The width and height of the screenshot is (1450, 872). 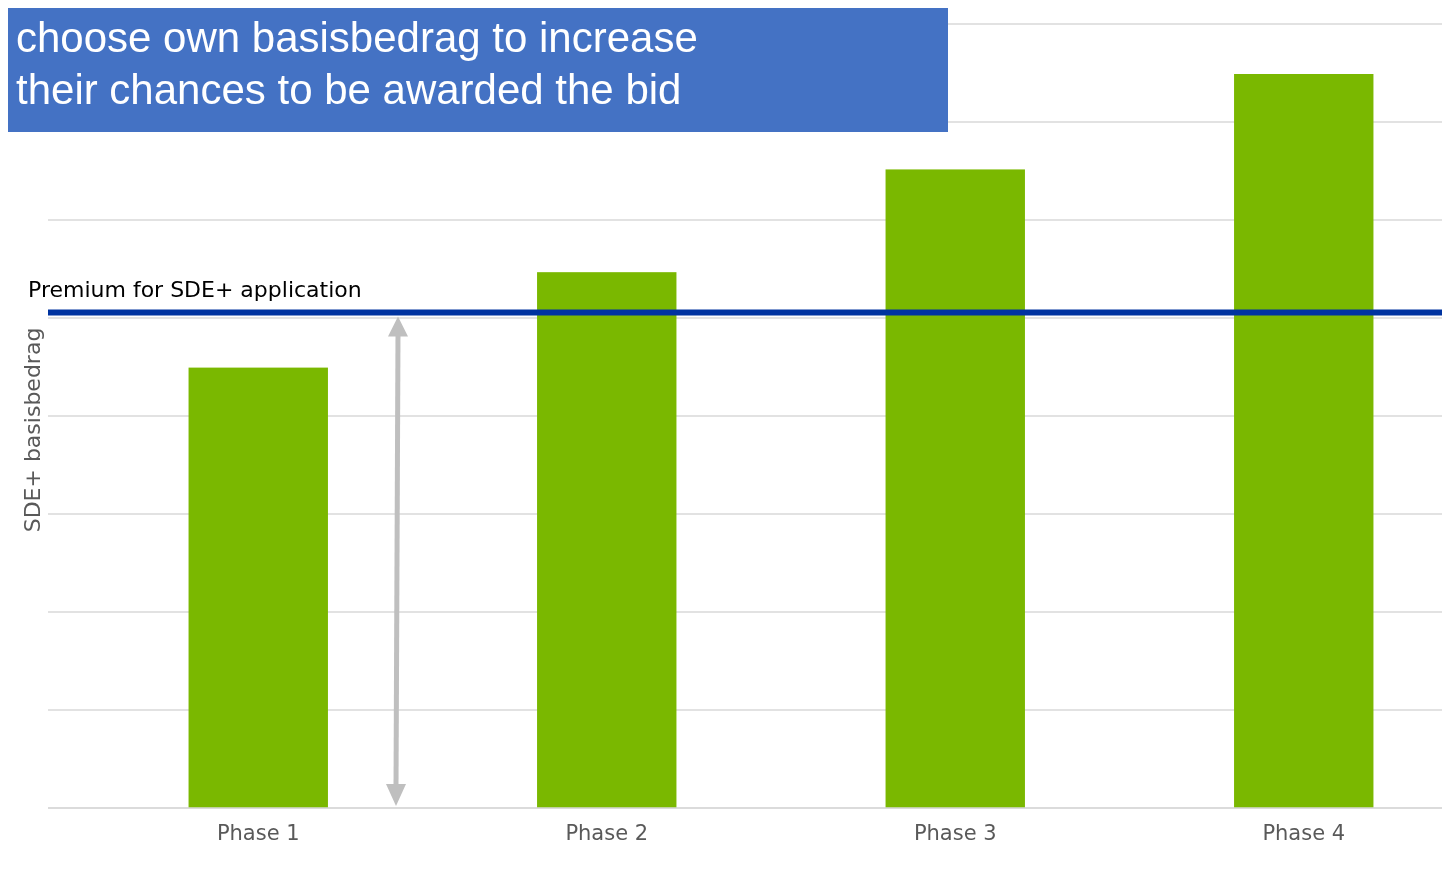 I want to click on ref-line-label: Premium for SDE+ application, so click(x=195, y=289).